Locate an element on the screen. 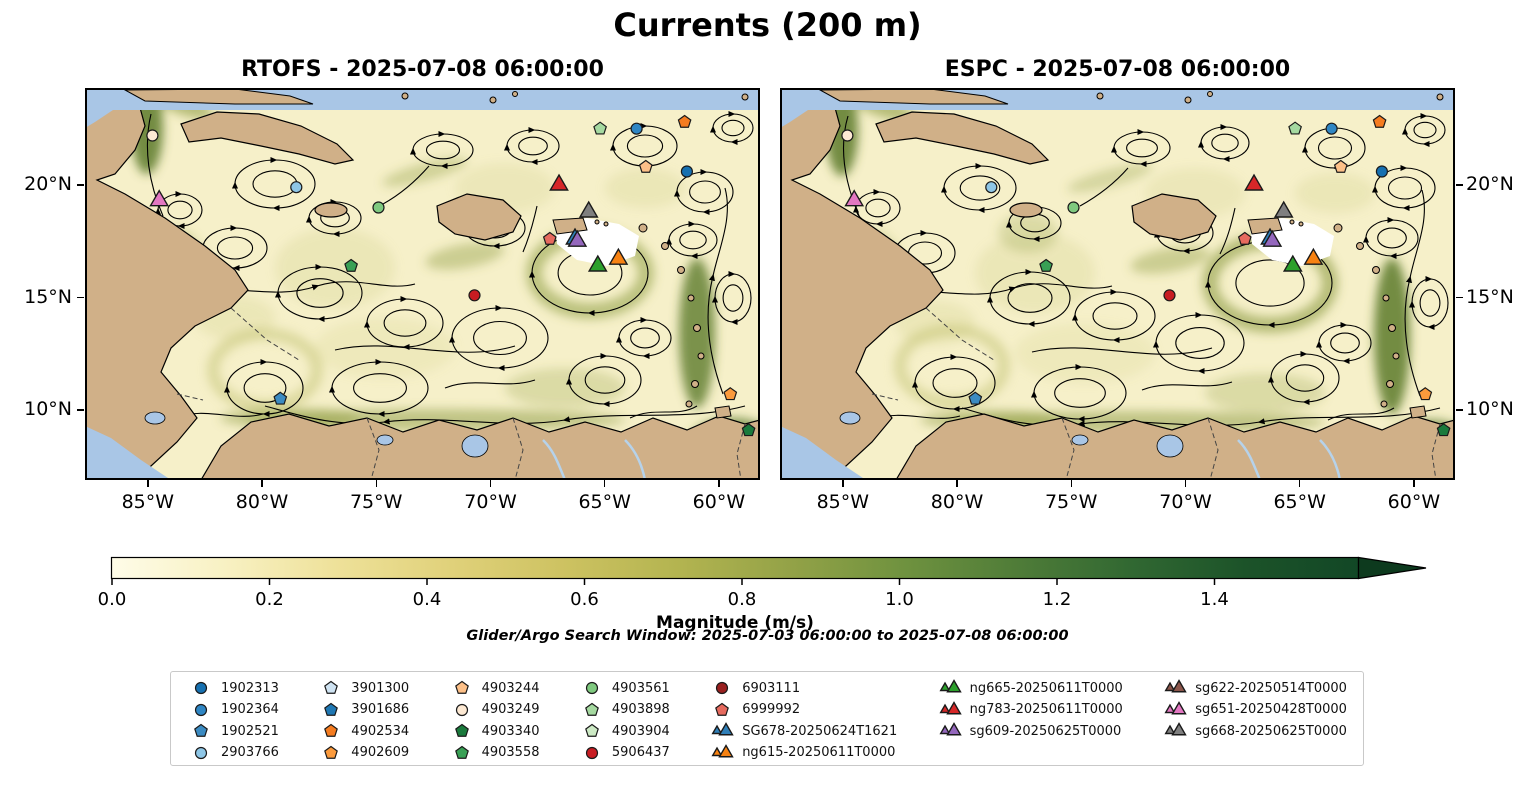 The height and width of the screenshot is (802, 1535). figure-title: Currents (200 m) is located at coordinates (767, 25).